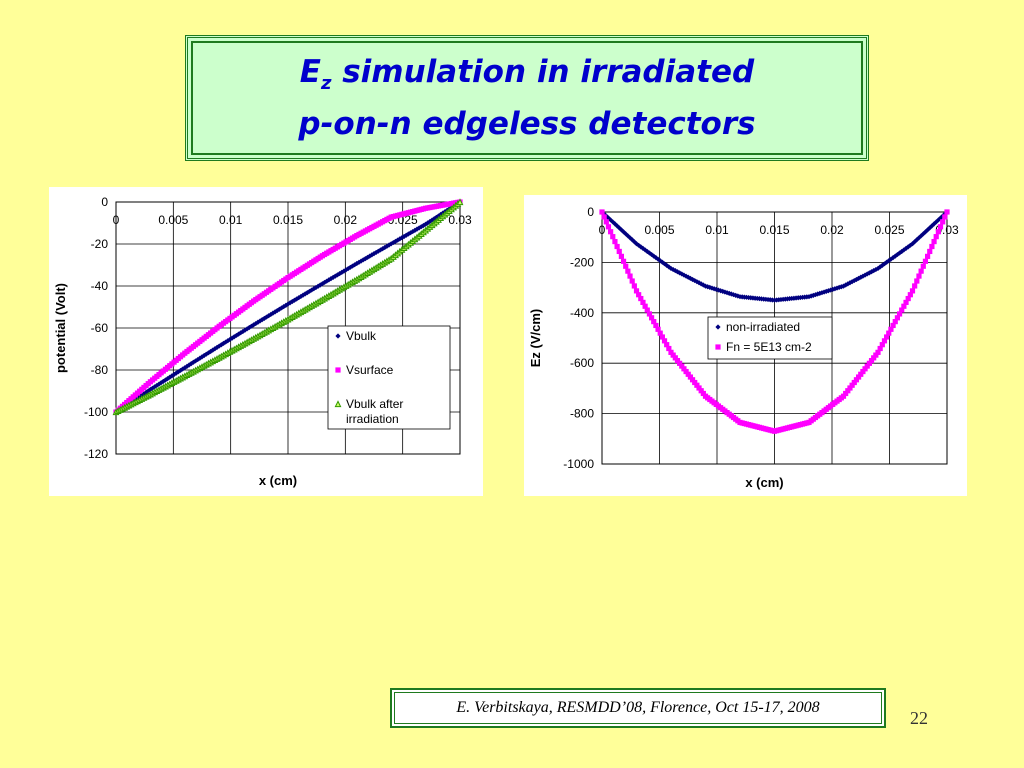  I want to click on potential-ytick-label: -20, so click(100, 244).